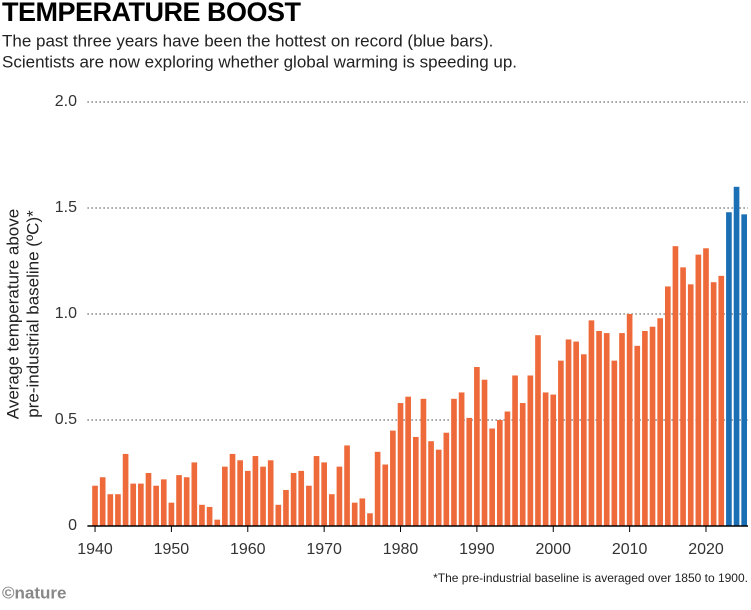 Image resolution: width=751 pixels, height=610 pixels. Describe the element at coordinates (34, 592) in the screenshot. I see `source-logo: ©nature` at that location.